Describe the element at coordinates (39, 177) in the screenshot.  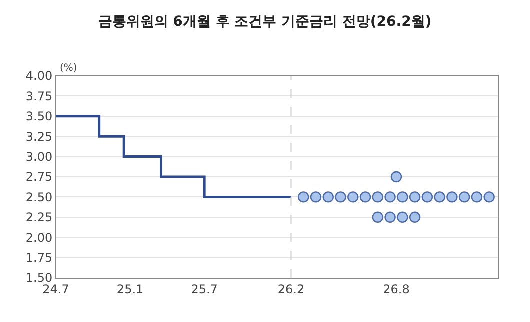
I see `y-tick-label: 2.75` at that location.